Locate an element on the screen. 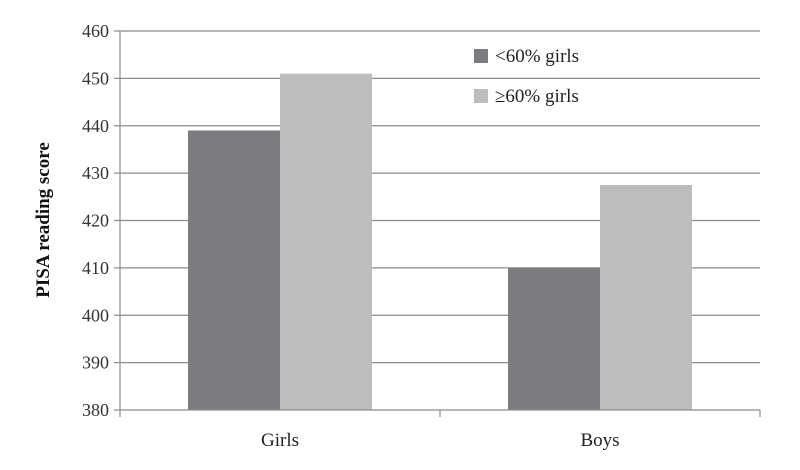 This screenshot has width=800, height=470. y-tick-label: 430 is located at coordinates (95, 173).